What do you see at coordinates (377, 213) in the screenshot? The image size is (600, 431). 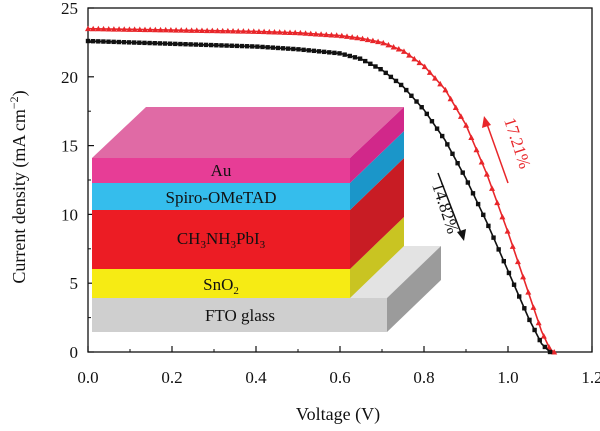 I see `perovskite-side-face` at bounding box center [377, 213].